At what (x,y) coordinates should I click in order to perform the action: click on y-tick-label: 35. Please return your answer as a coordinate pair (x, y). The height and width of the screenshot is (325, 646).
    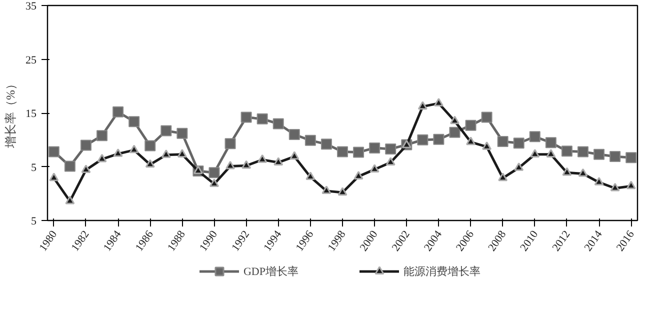
    Looking at the image, I should click on (31, 6).